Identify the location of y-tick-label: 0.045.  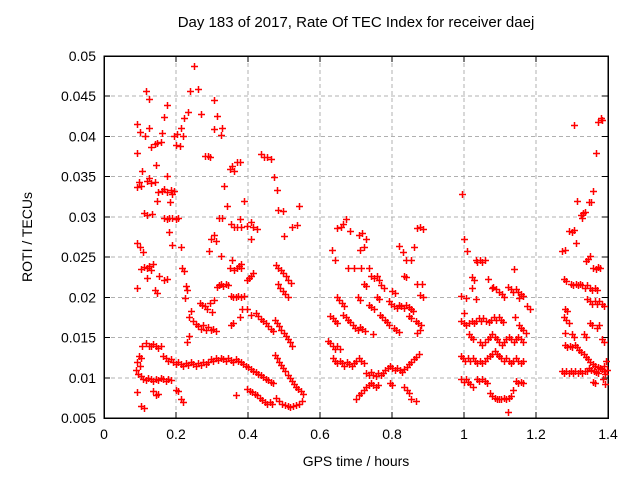
(78, 96).